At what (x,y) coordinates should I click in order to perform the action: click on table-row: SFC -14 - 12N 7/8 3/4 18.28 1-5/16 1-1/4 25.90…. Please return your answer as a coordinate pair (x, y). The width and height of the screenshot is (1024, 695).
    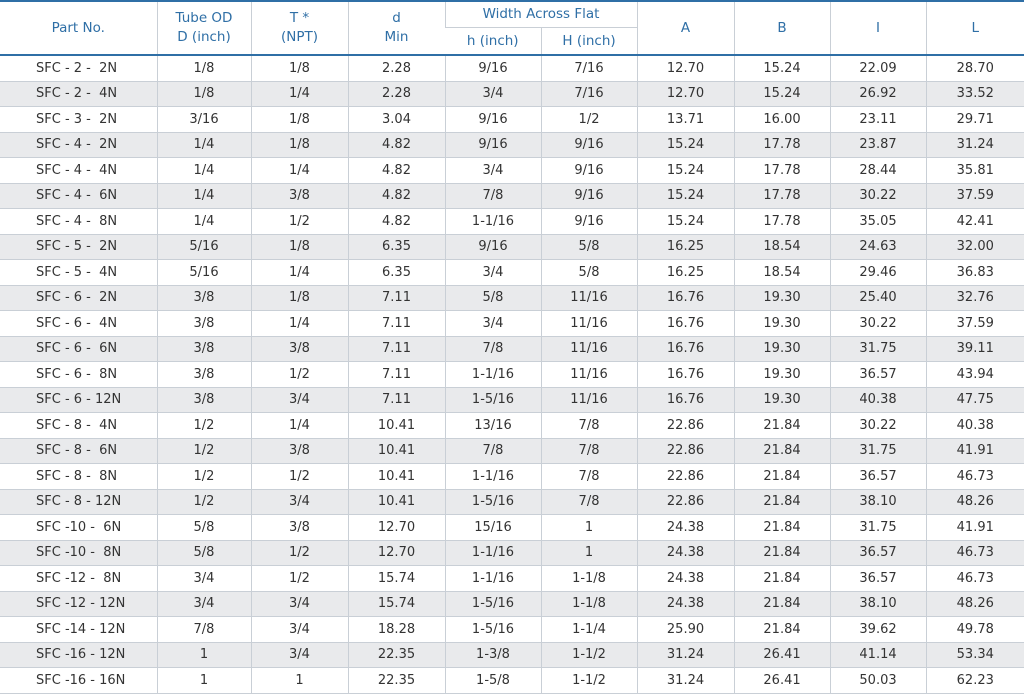
    Looking at the image, I should click on (512, 629).